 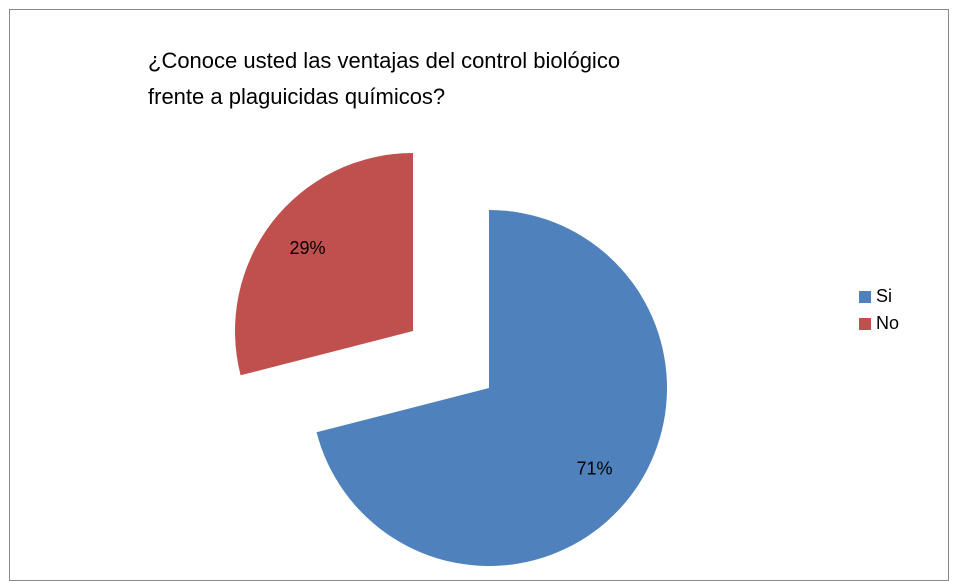 I want to click on pie-slice, so click(x=324, y=264).